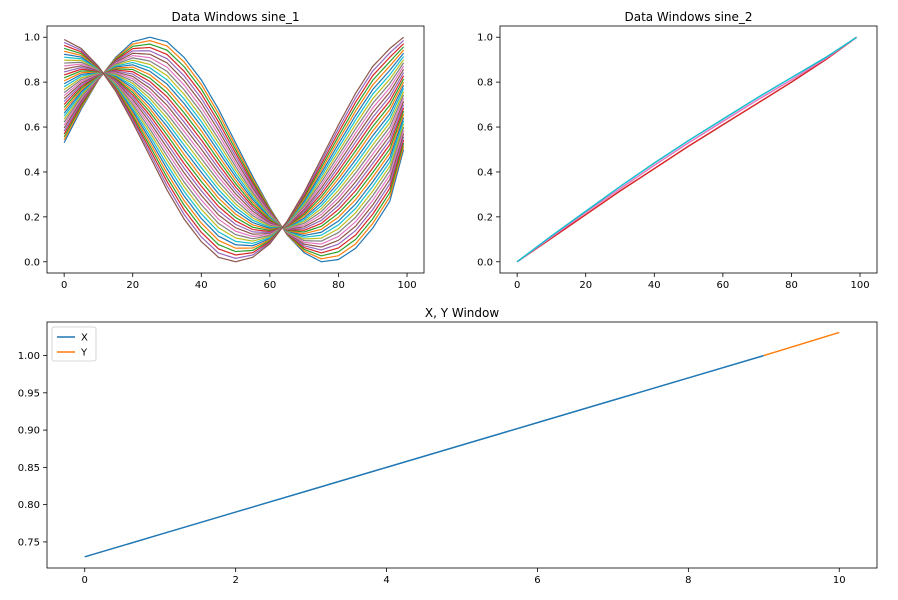  Describe the element at coordinates (688, 17) in the screenshot. I see `chart-title: Data Windows sine_2` at that location.